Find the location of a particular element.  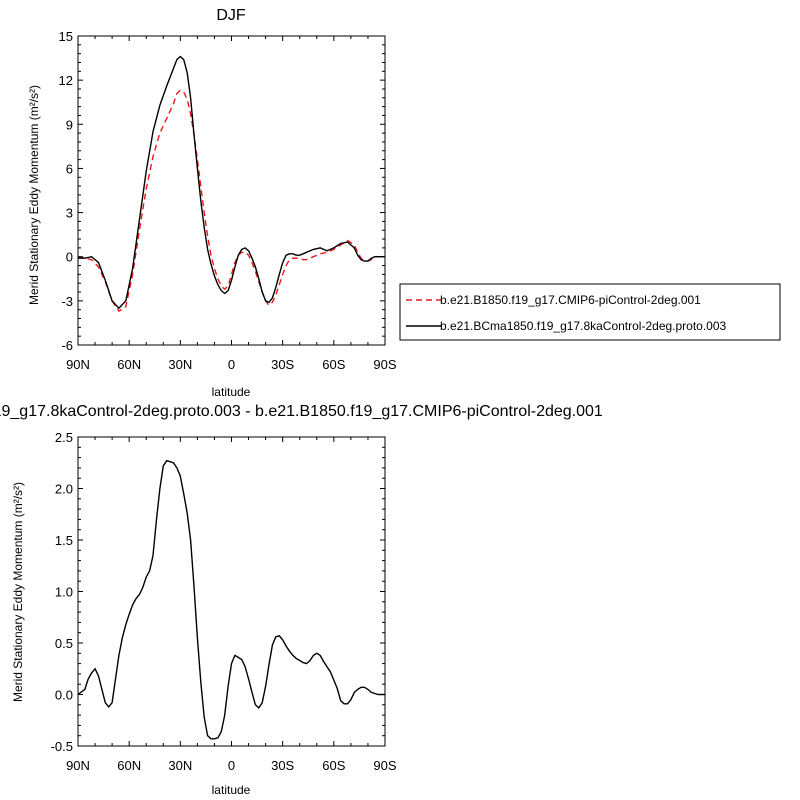

top-panel-y-tick-label: 15 is located at coordinates (66, 36).